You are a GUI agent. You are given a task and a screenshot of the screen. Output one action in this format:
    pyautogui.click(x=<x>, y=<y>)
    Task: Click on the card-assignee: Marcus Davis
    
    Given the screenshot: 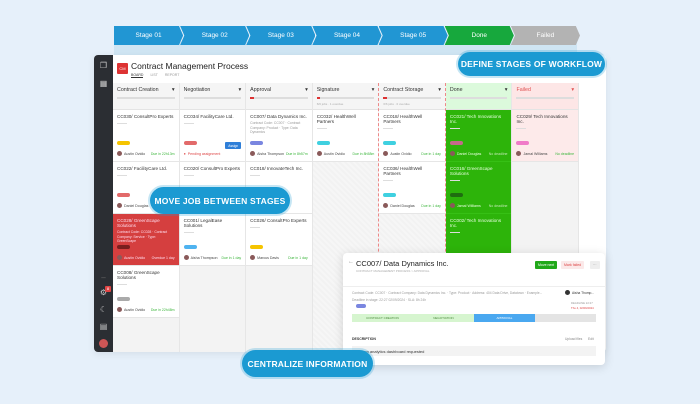 What is the action you would take?
    pyautogui.click(x=264, y=257)
    